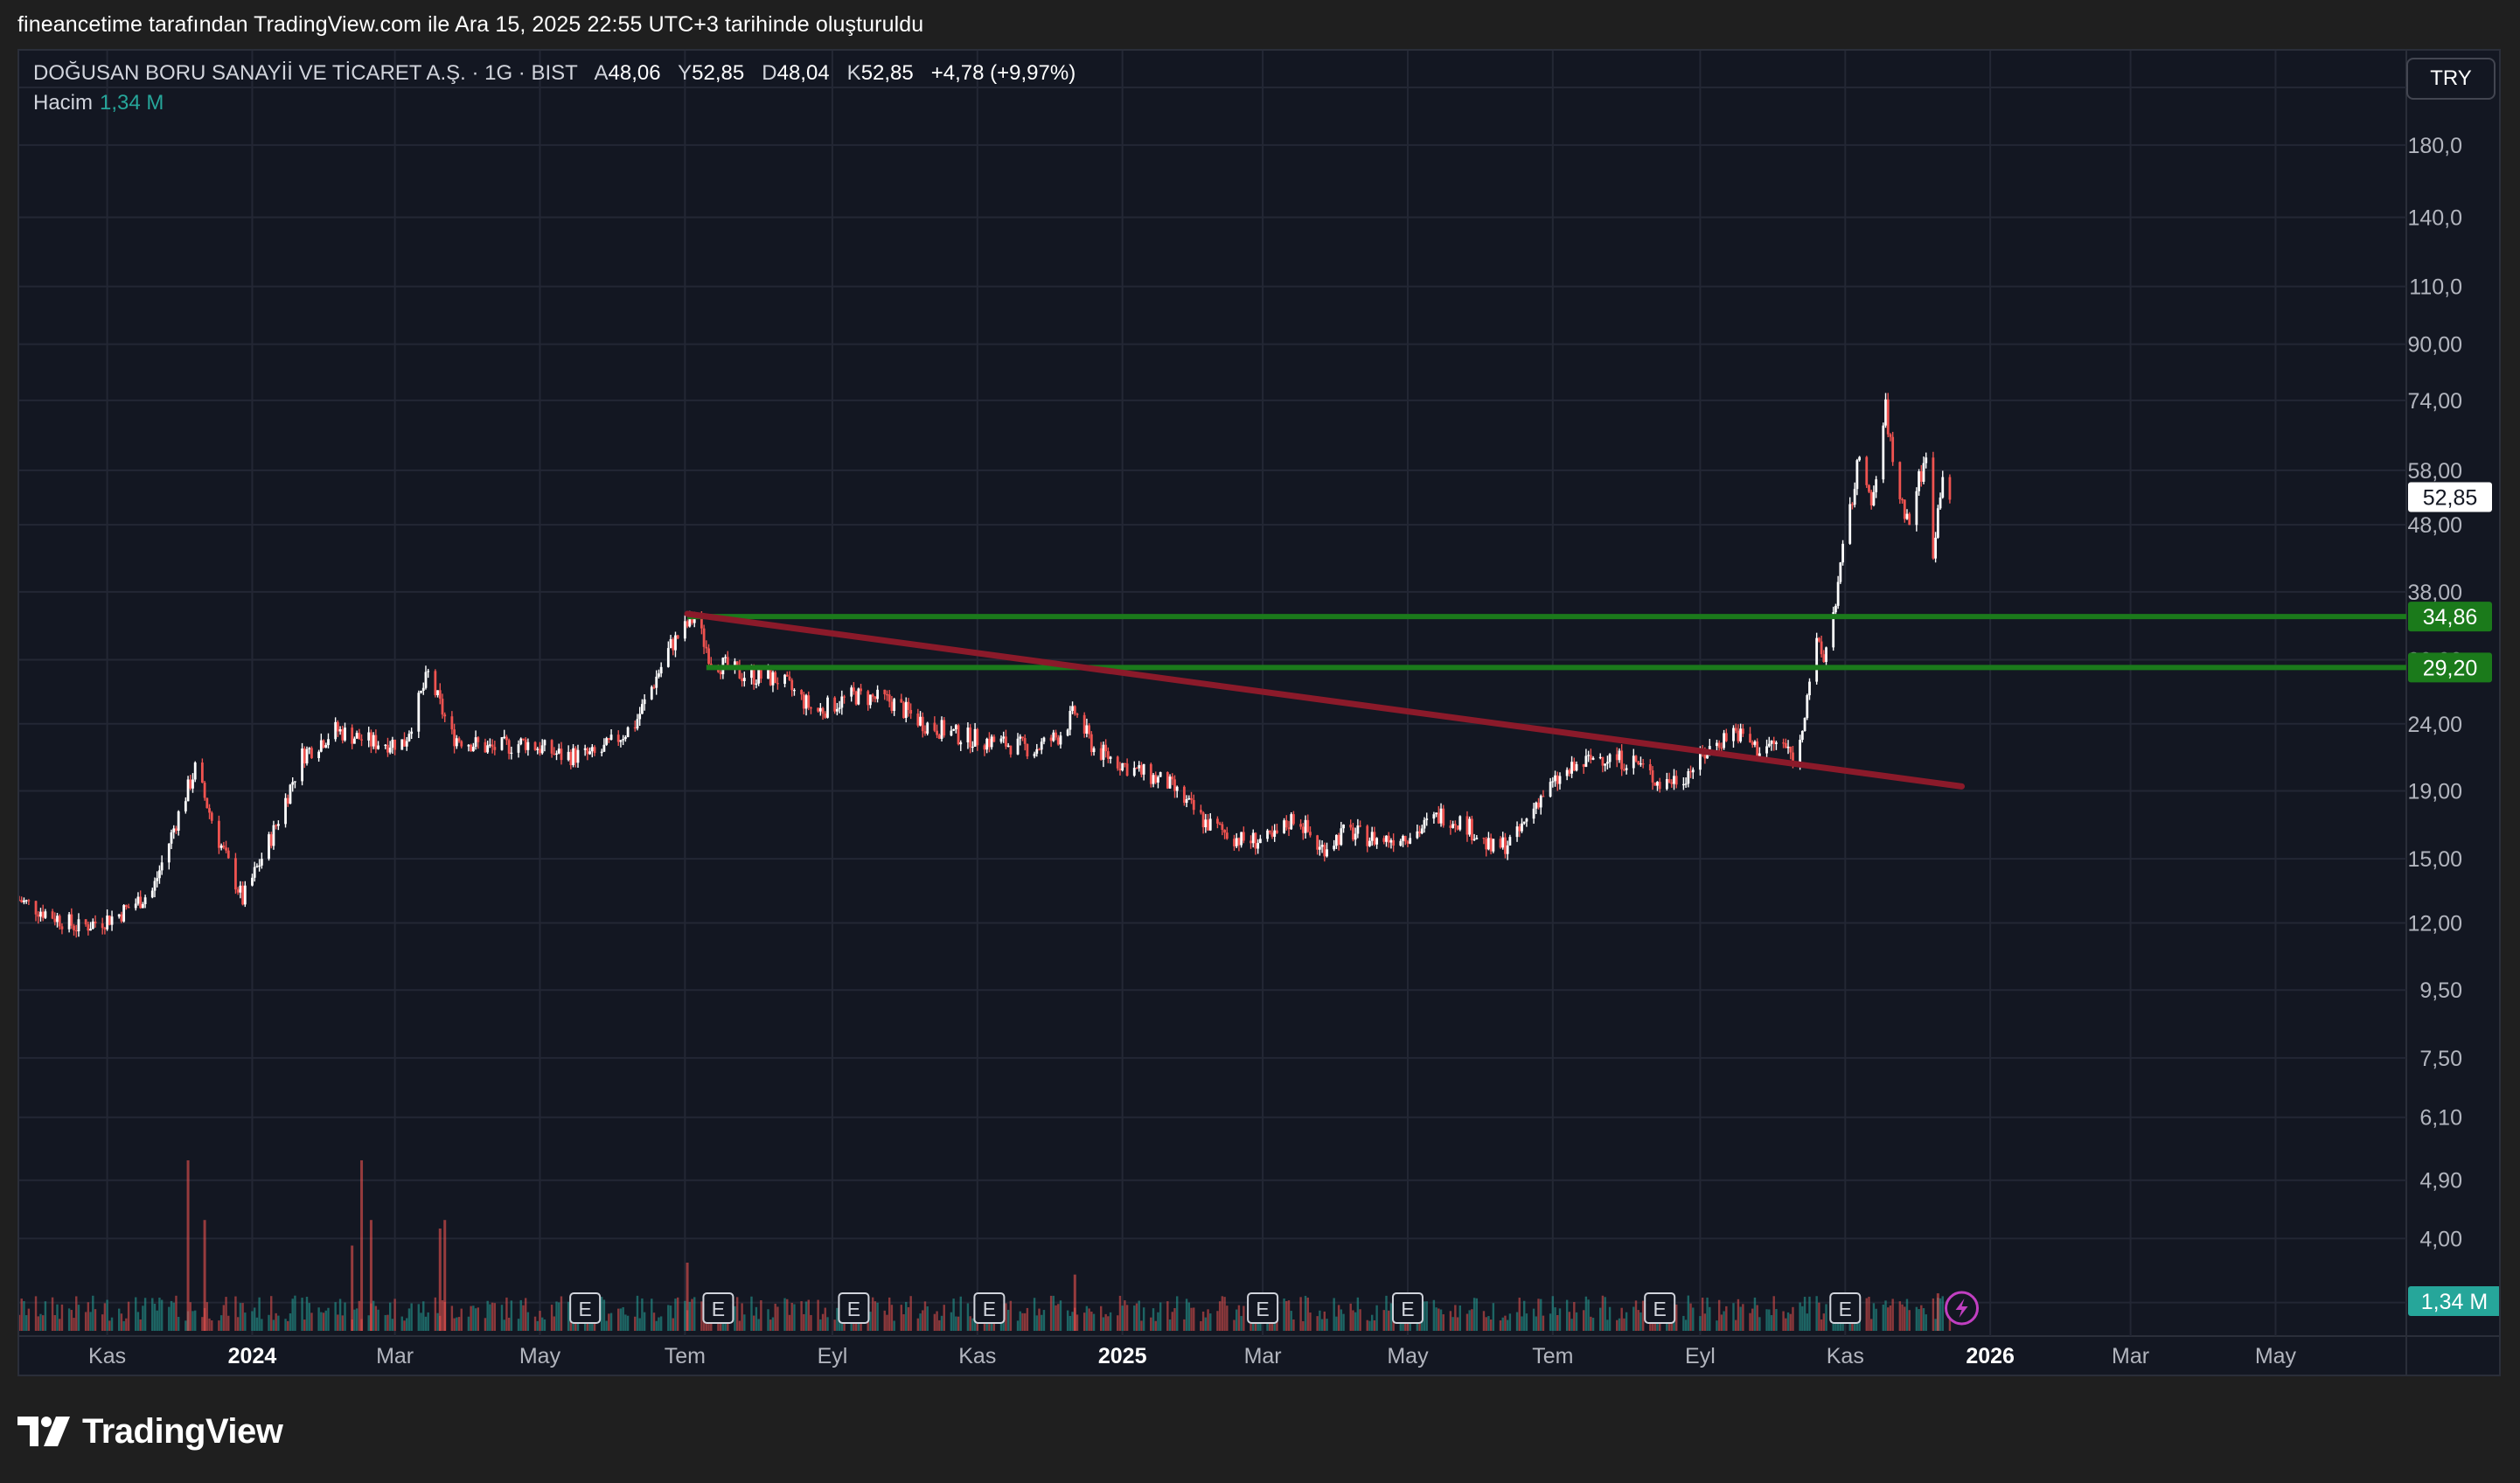 Image resolution: width=2520 pixels, height=1483 pixels. I want to click on volume-label: Hacim, so click(63, 103).